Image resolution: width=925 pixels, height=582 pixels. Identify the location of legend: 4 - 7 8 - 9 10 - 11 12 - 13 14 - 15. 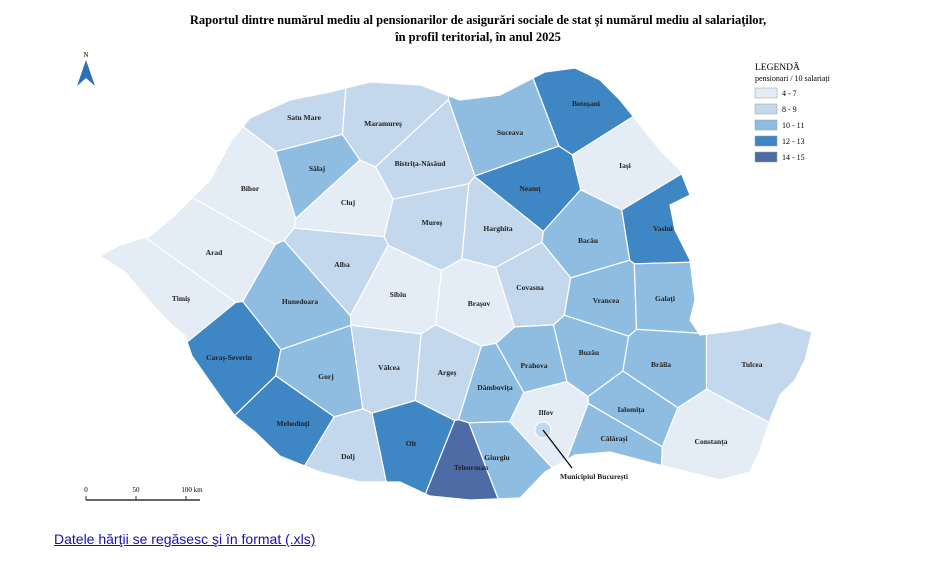
(779, 125).